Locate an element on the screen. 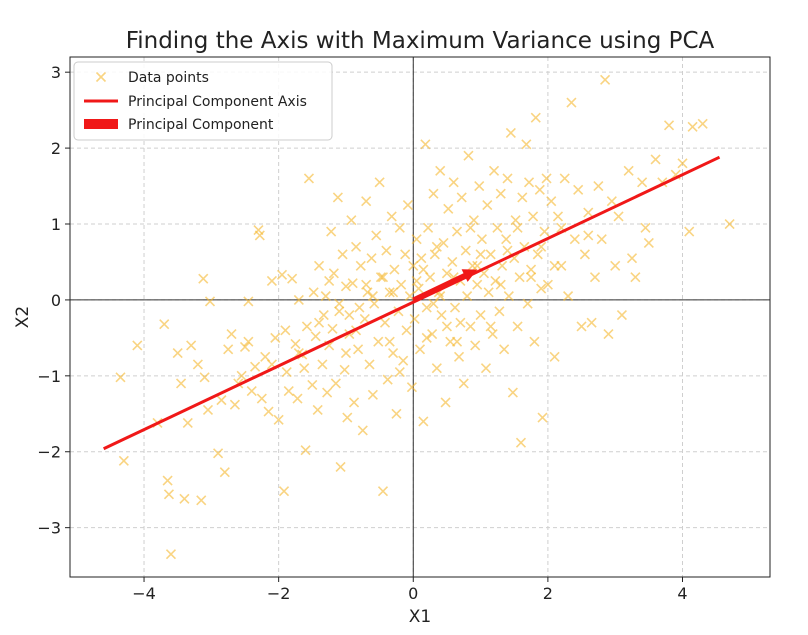 The height and width of the screenshot is (635, 808). legend-marker-x is located at coordinates (101, 77).